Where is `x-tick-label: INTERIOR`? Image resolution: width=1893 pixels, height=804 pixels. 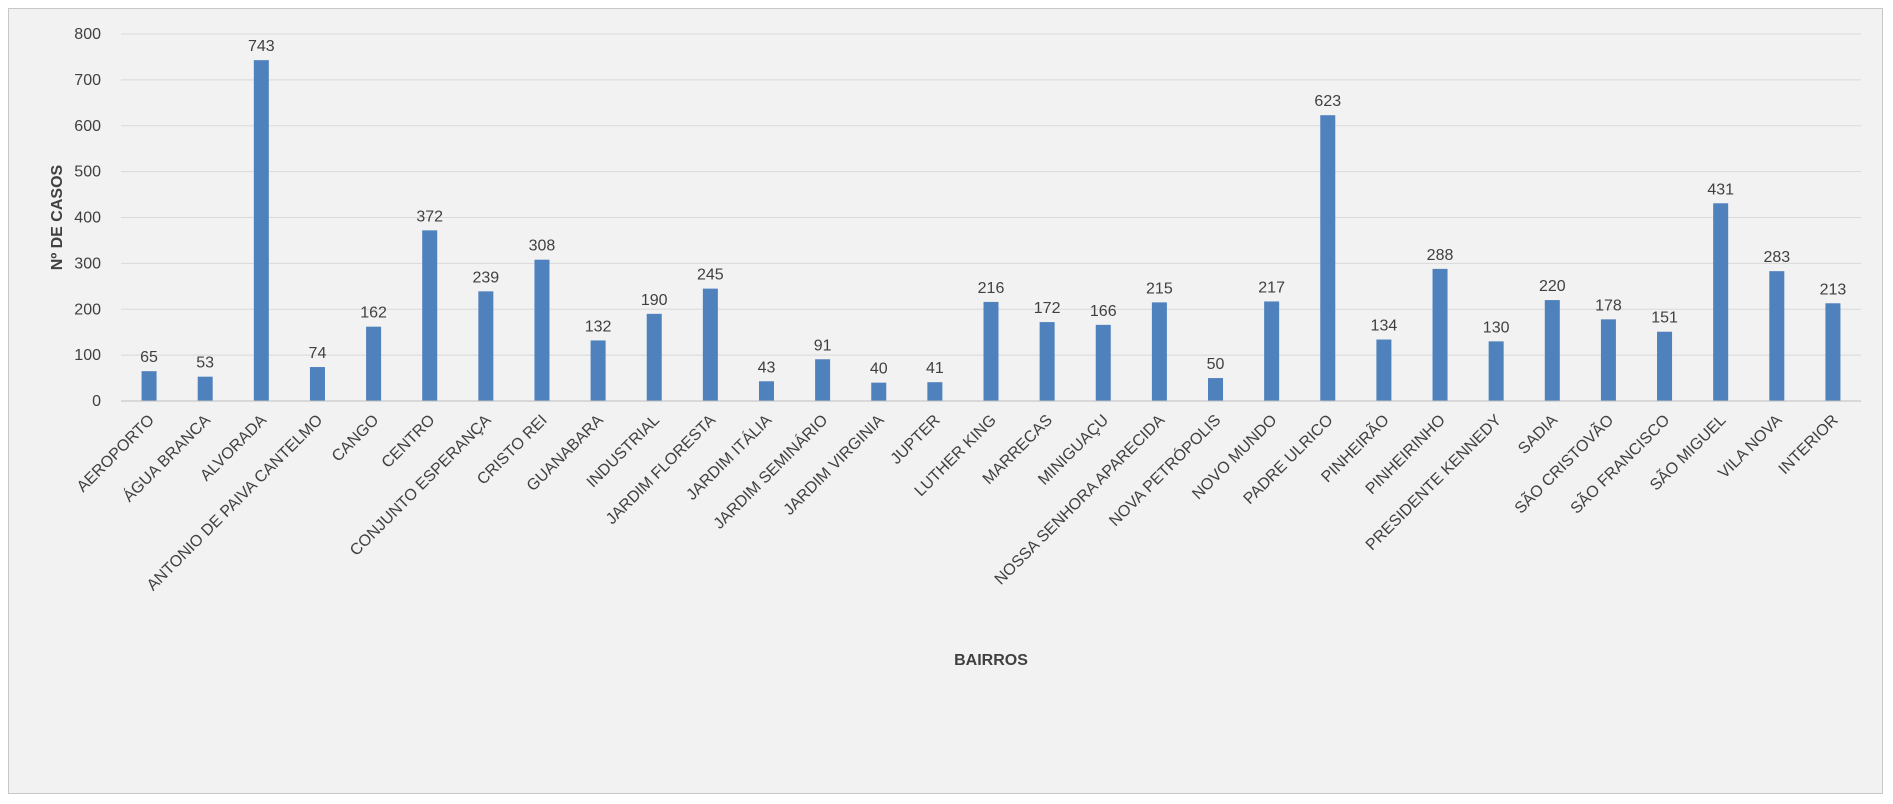 x-tick-label: INTERIOR is located at coordinates (1809, 445).